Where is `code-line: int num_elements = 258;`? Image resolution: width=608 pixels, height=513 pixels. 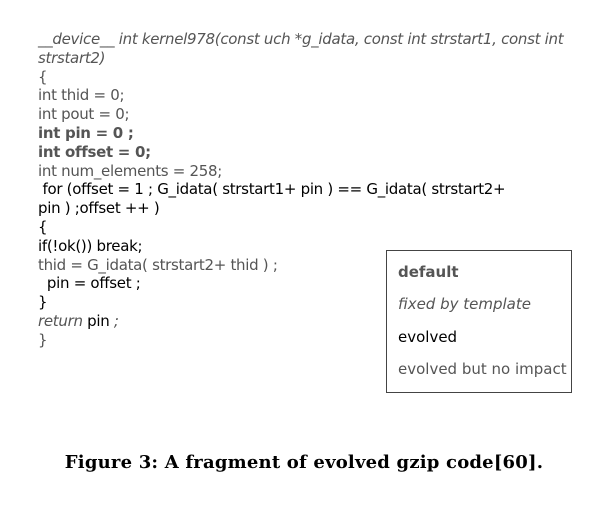 code-line: int num_elements = 258; is located at coordinates (308, 171).